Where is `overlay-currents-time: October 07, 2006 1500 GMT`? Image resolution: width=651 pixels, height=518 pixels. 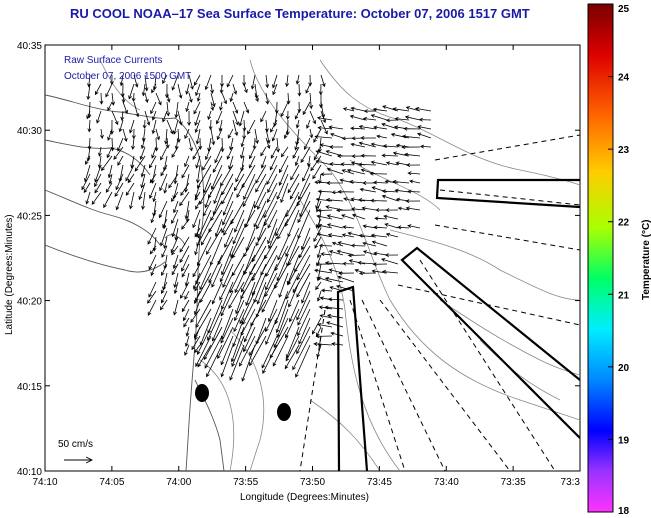
overlay-currents-time: October 07, 2006 1500 GMT is located at coordinates (127, 76).